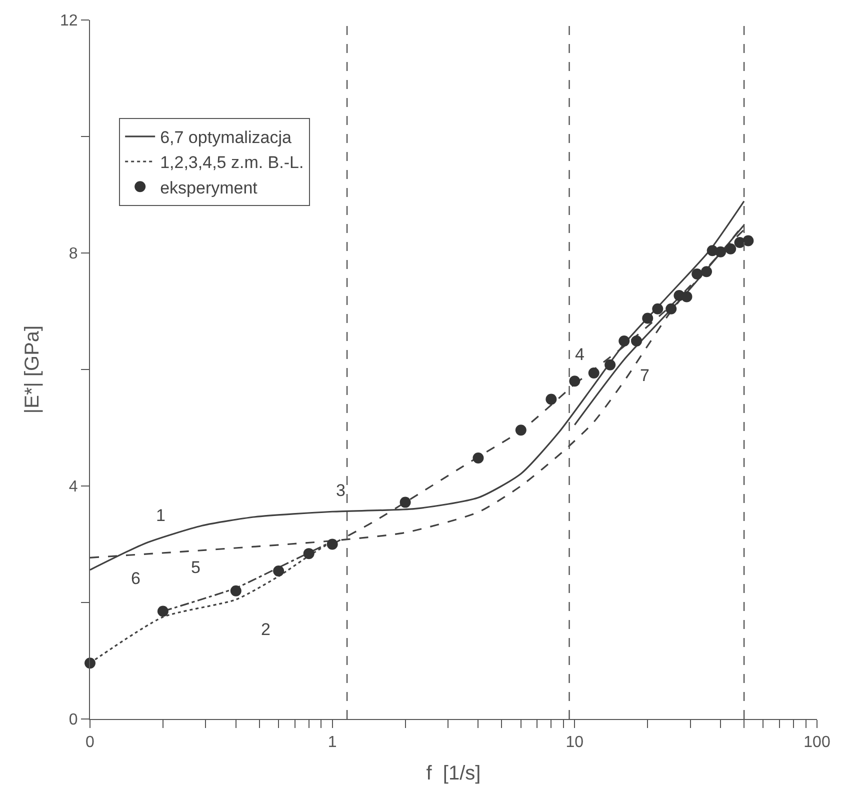 The image size is (847, 799). Describe the element at coordinates (73, 487) in the screenshot. I see `y-tick-label: 4` at that location.